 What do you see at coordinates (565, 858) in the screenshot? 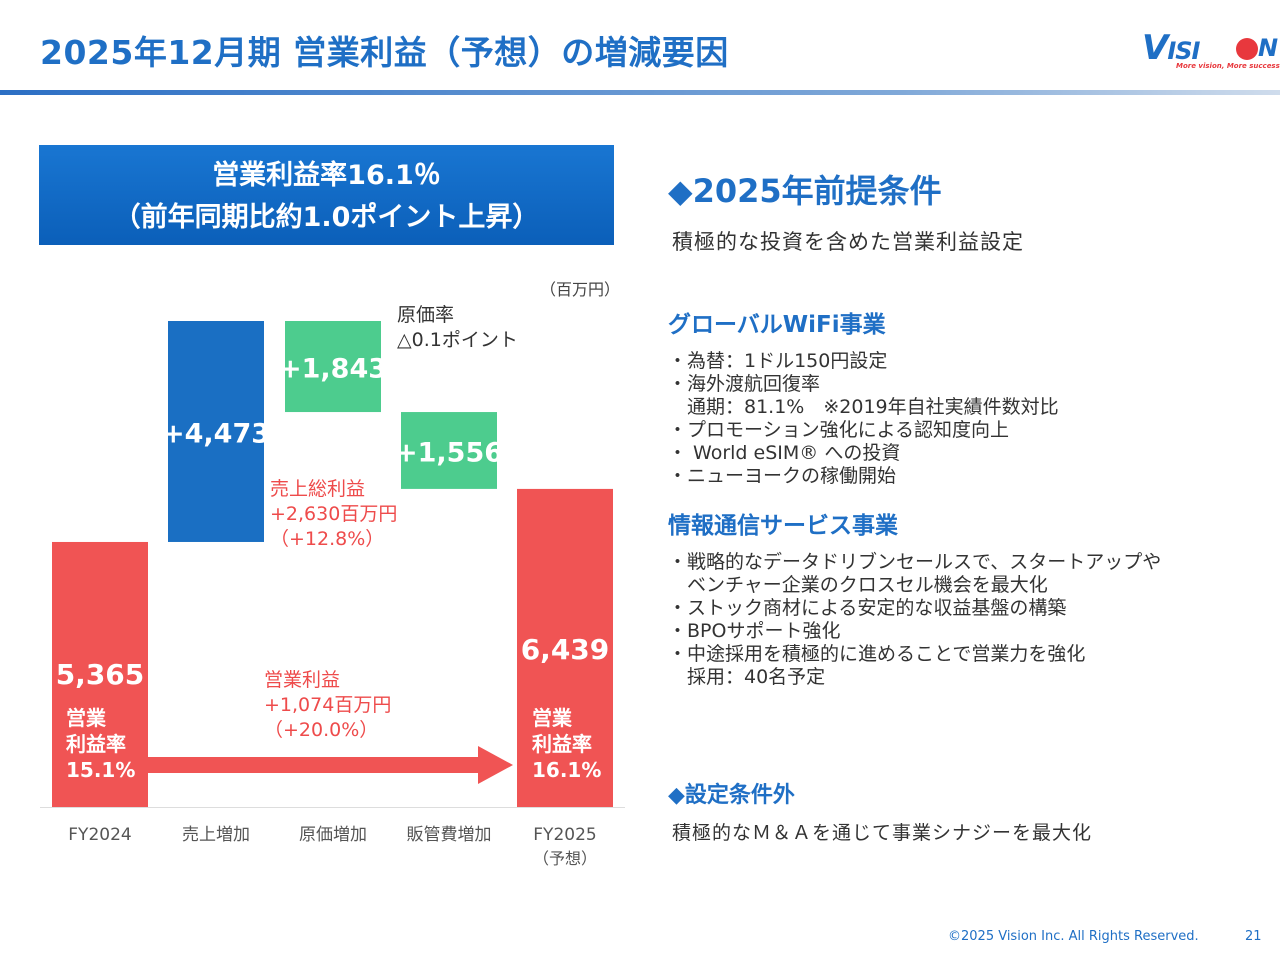
I see `category-sublabel: （予想）` at bounding box center [565, 858].